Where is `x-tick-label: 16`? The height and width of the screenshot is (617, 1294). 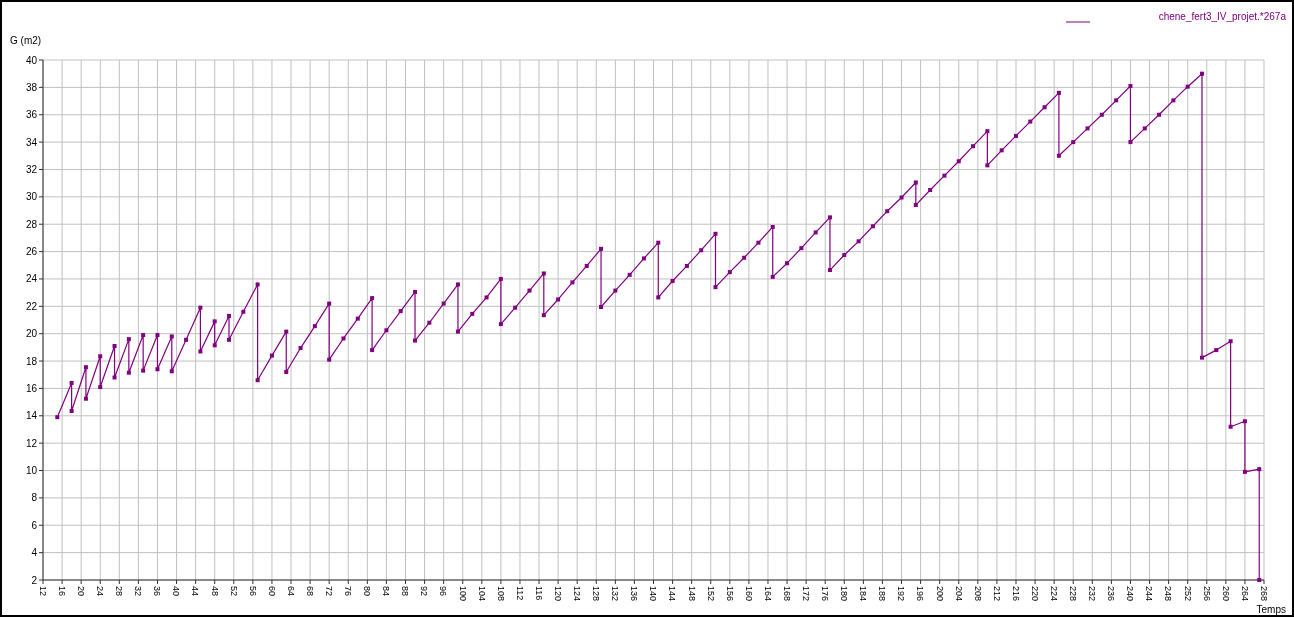
x-tick-label: 16 is located at coordinates (61, 591).